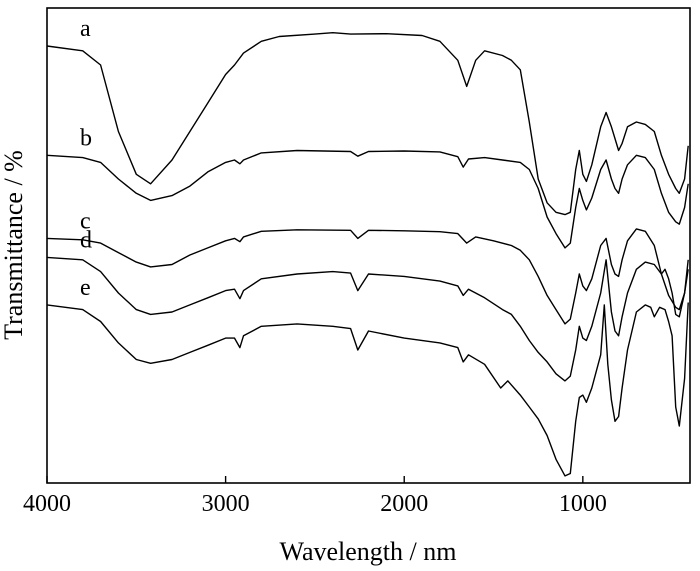 This screenshot has height=571, width=700. What do you see at coordinates (404, 504) in the screenshot?
I see `x-tick-label: 2000` at bounding box center [404, 504].